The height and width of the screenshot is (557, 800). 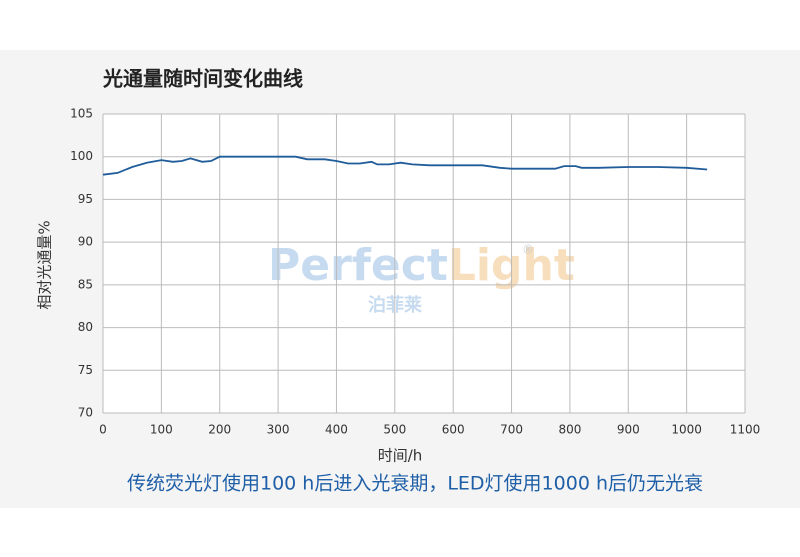 I want to click on y-tick-label: 70, so click(x=85, y=413).